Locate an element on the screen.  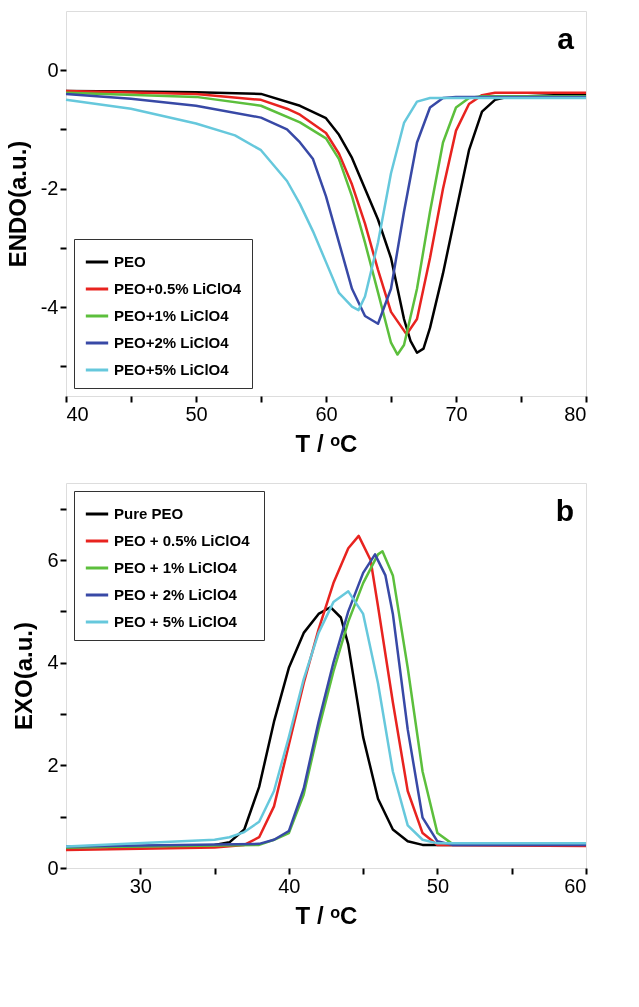
legend-label: PEO is located at coordinates (130, 261).